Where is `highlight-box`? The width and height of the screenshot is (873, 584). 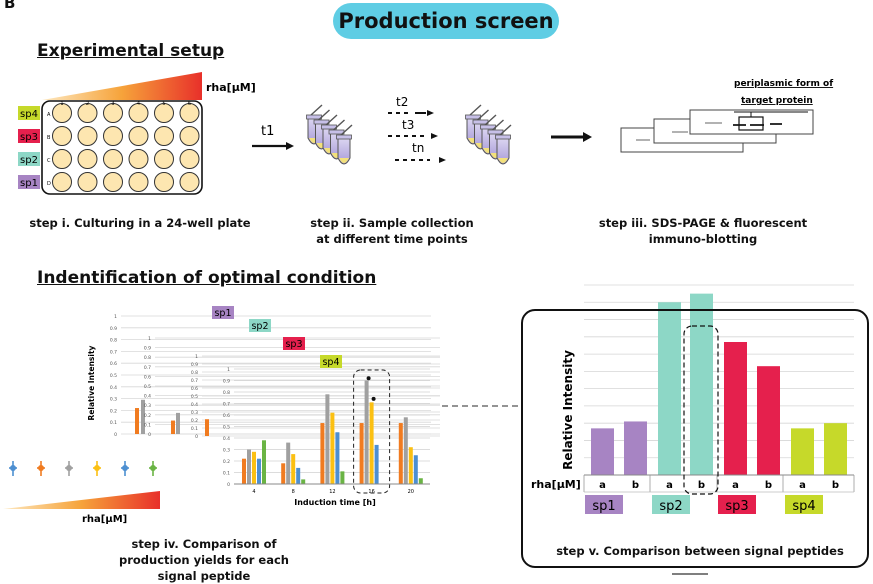 highlight-box is located at coordinates (372, 431).